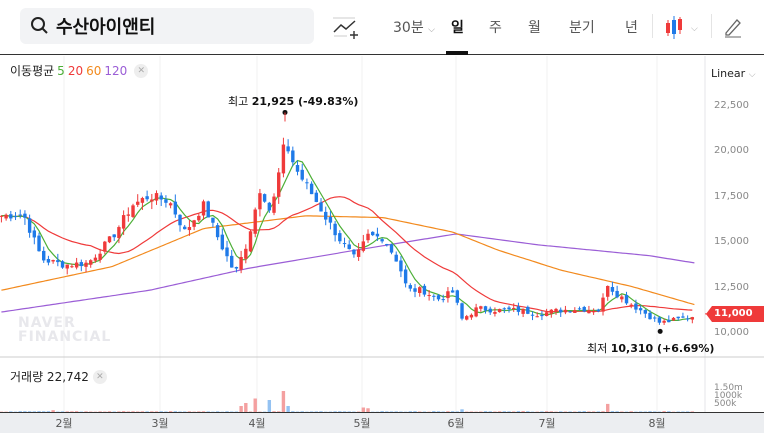 Image resolution: width=764 pixels, height=433 pixels. I want to click on high-annotation: 최고 21,925 (-49.83%), so click(293, 101).